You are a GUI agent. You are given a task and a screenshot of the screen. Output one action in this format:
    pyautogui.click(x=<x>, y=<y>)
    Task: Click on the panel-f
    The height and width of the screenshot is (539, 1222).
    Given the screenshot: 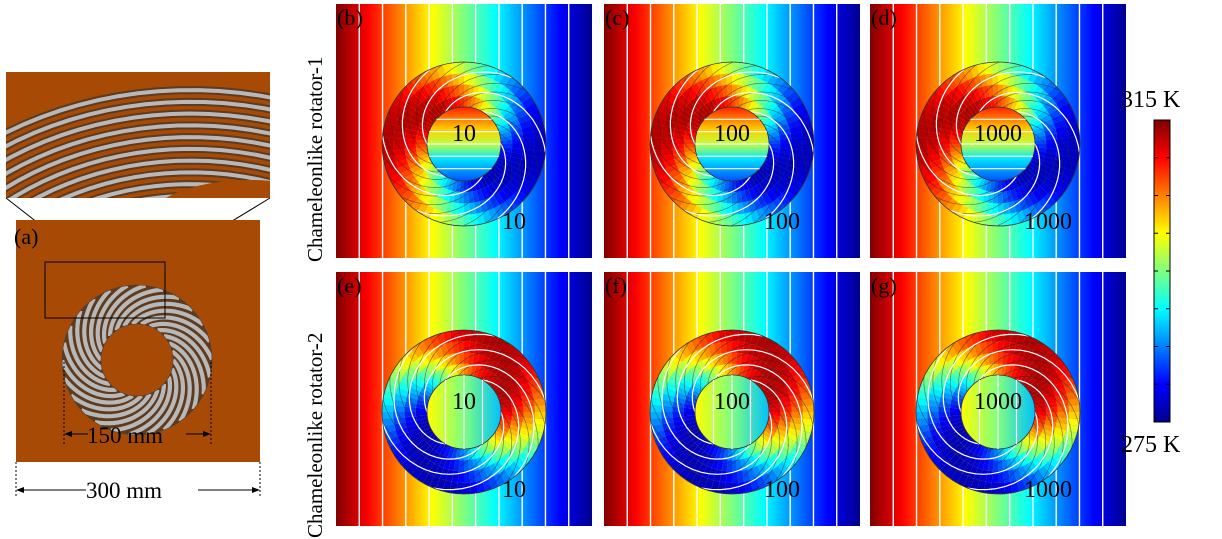 What is the action you would take?
    pyautogui.click(x=732, y=399)
    